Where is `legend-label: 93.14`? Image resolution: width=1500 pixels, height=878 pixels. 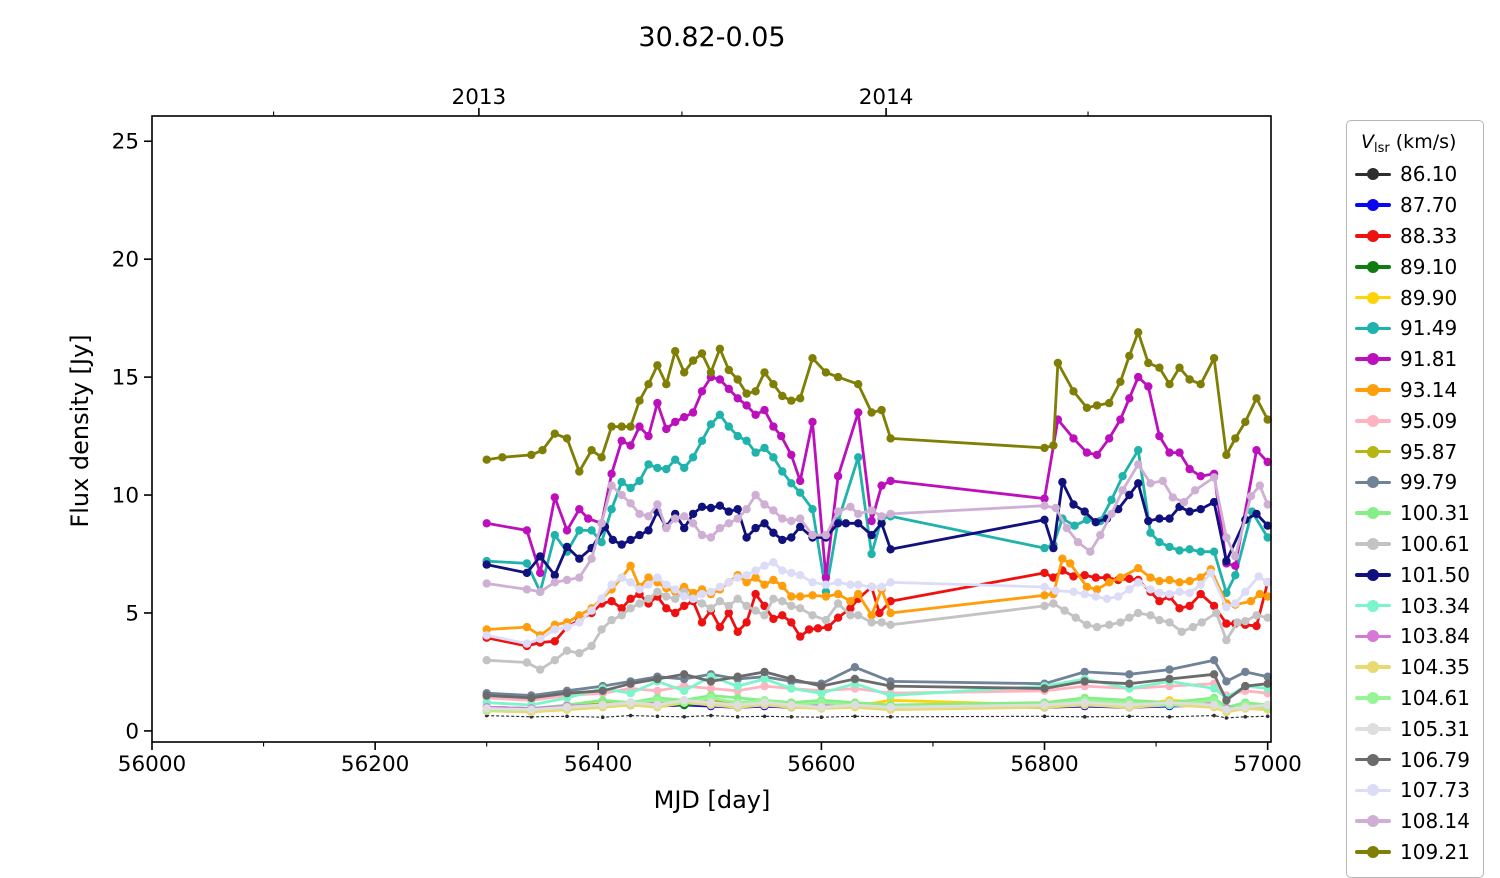 legend-label: 93.14 is located at coordinates (1429, 389).